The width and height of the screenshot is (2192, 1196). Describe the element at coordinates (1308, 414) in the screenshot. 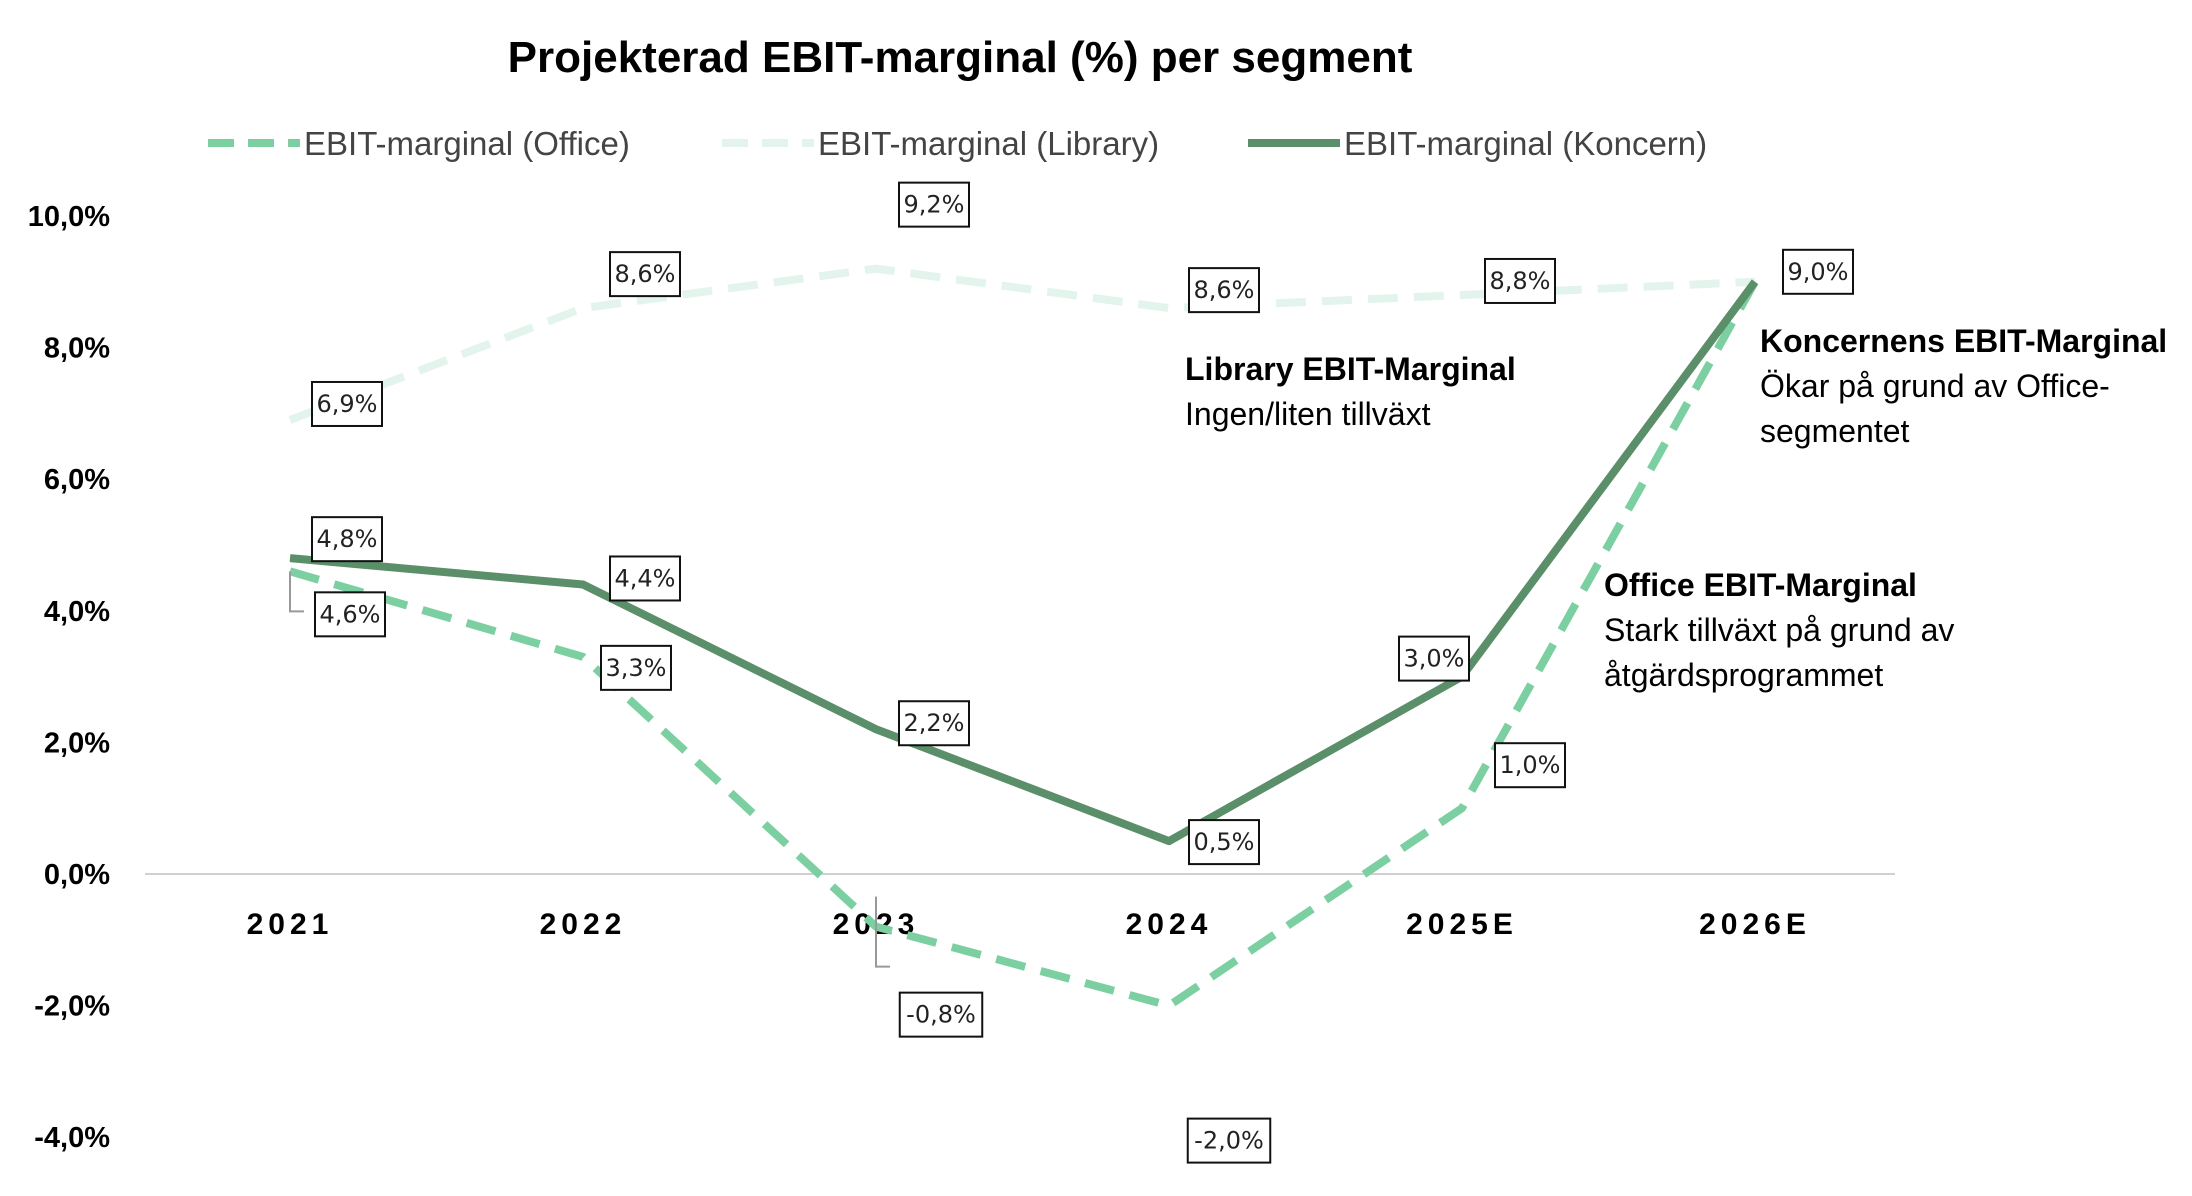

I see `svg-text: Ingen/liten tillväxt` at that location.